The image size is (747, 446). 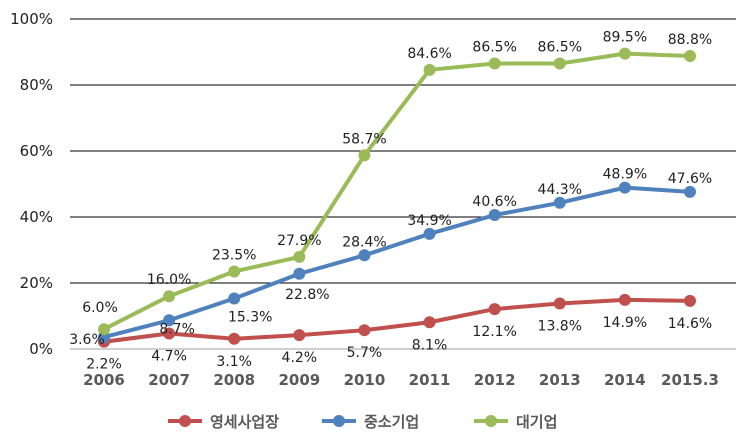 What do you see at coordinates (536, 422) in the screenshot?
I see `legend-label: 대기업` at bounding box center [536, 422].